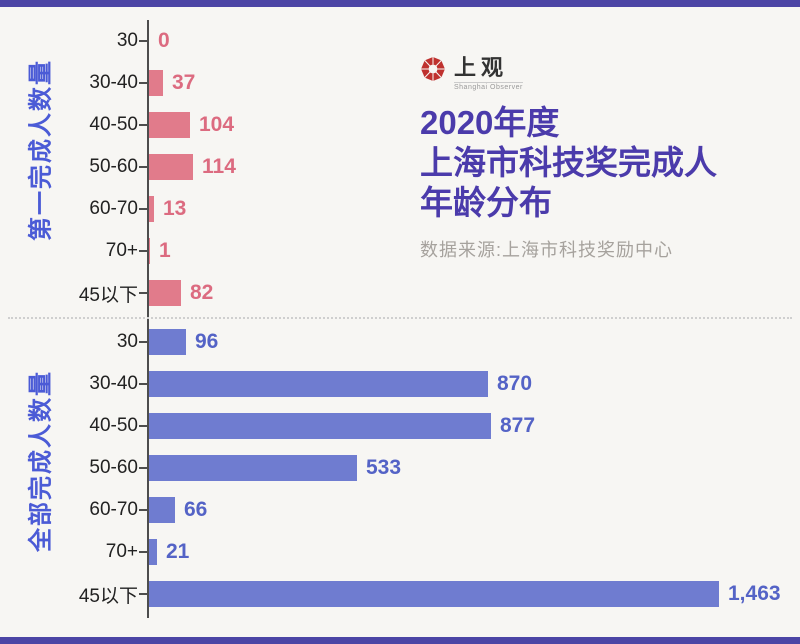  I want to click on value-label: 96, so click(207, 341).